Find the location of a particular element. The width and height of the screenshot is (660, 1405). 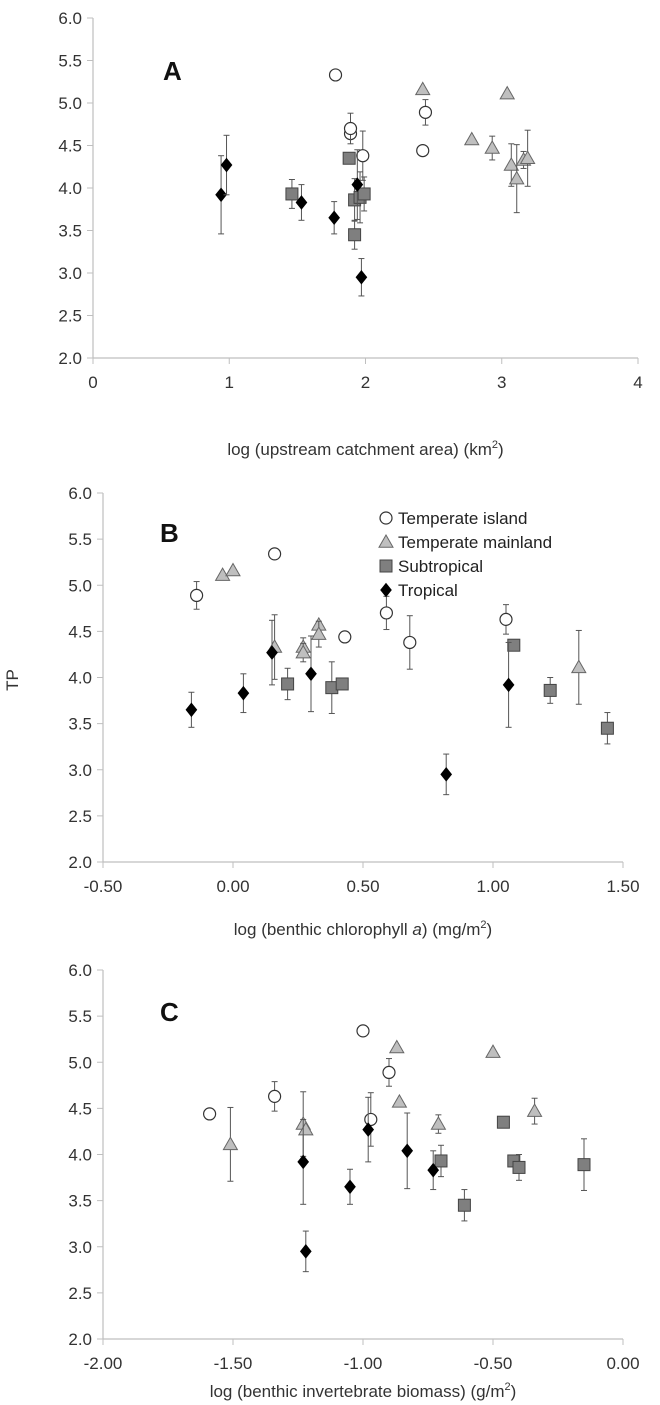

panel-label: B is located at coordinates (169, 533).